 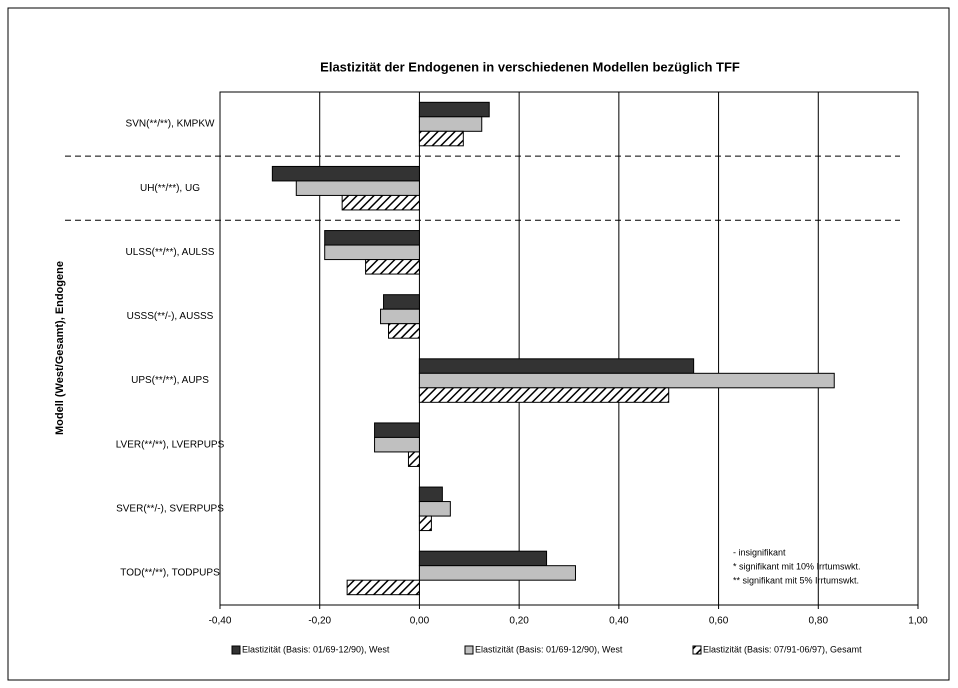 I want to click on y-tick-label: USSS(**/-), AUSSS, so click(x=170, y=316).